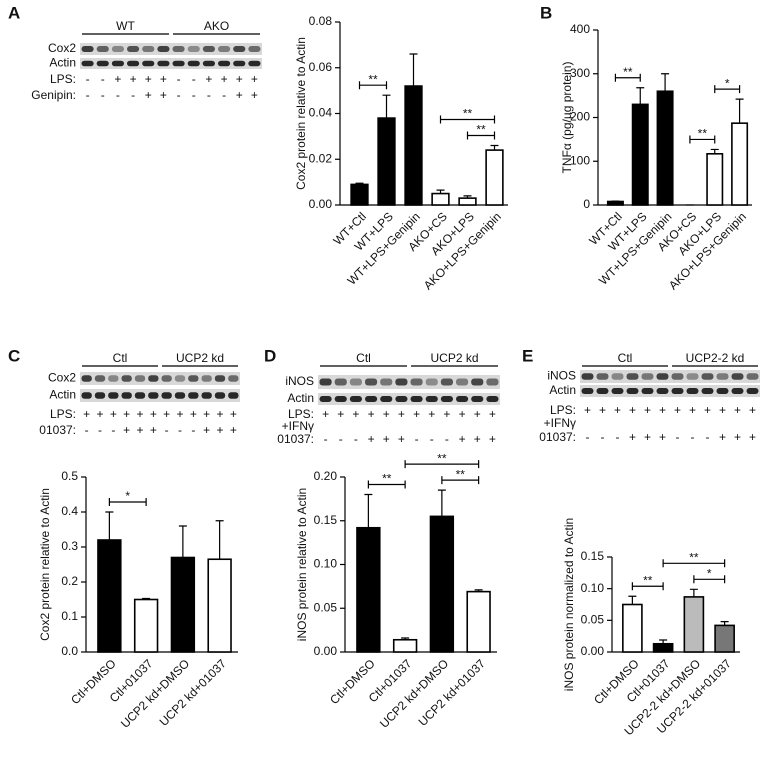  I want to click on panel-letter: B, so click(546, 12).